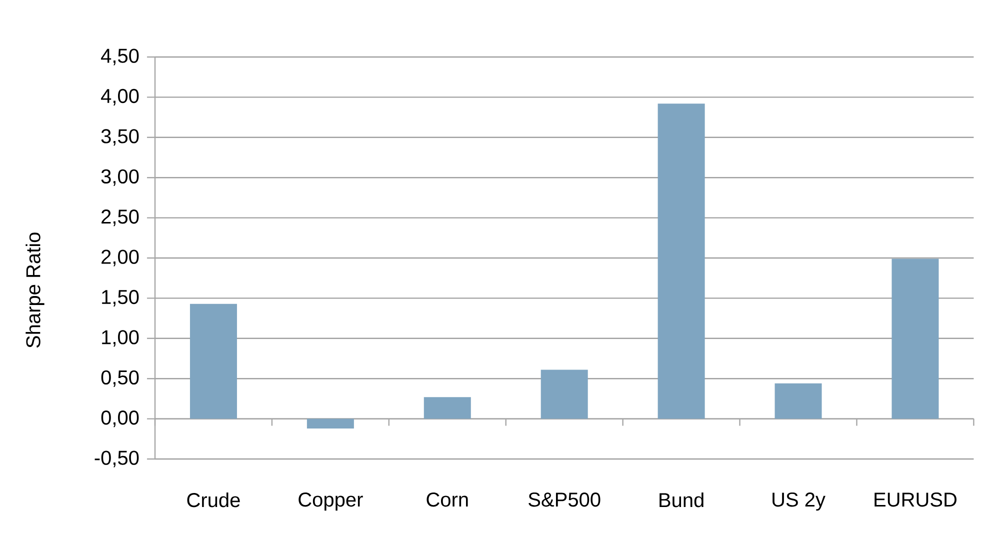 The width and height of the screenshot is (1000, 536). What do you see at coordinates (447, 499) in the screenshot?
I see `x-tick-label: Corn` at bounding box center [447, 499].